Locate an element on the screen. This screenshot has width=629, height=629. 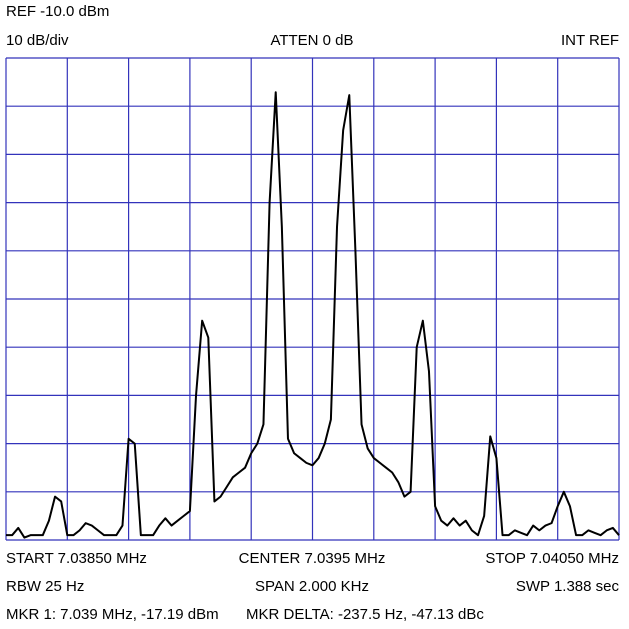
ref-level: REF -10.0 dBm is located at coordinates (57, 11).